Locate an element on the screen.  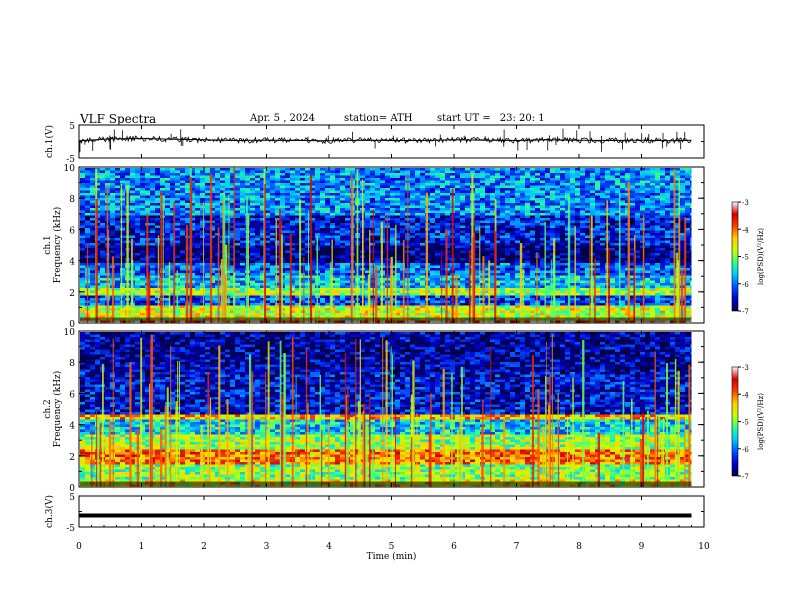
ch1-spectrogram-colorbar-tick-label: -7 is located at coordinates (745, 312).